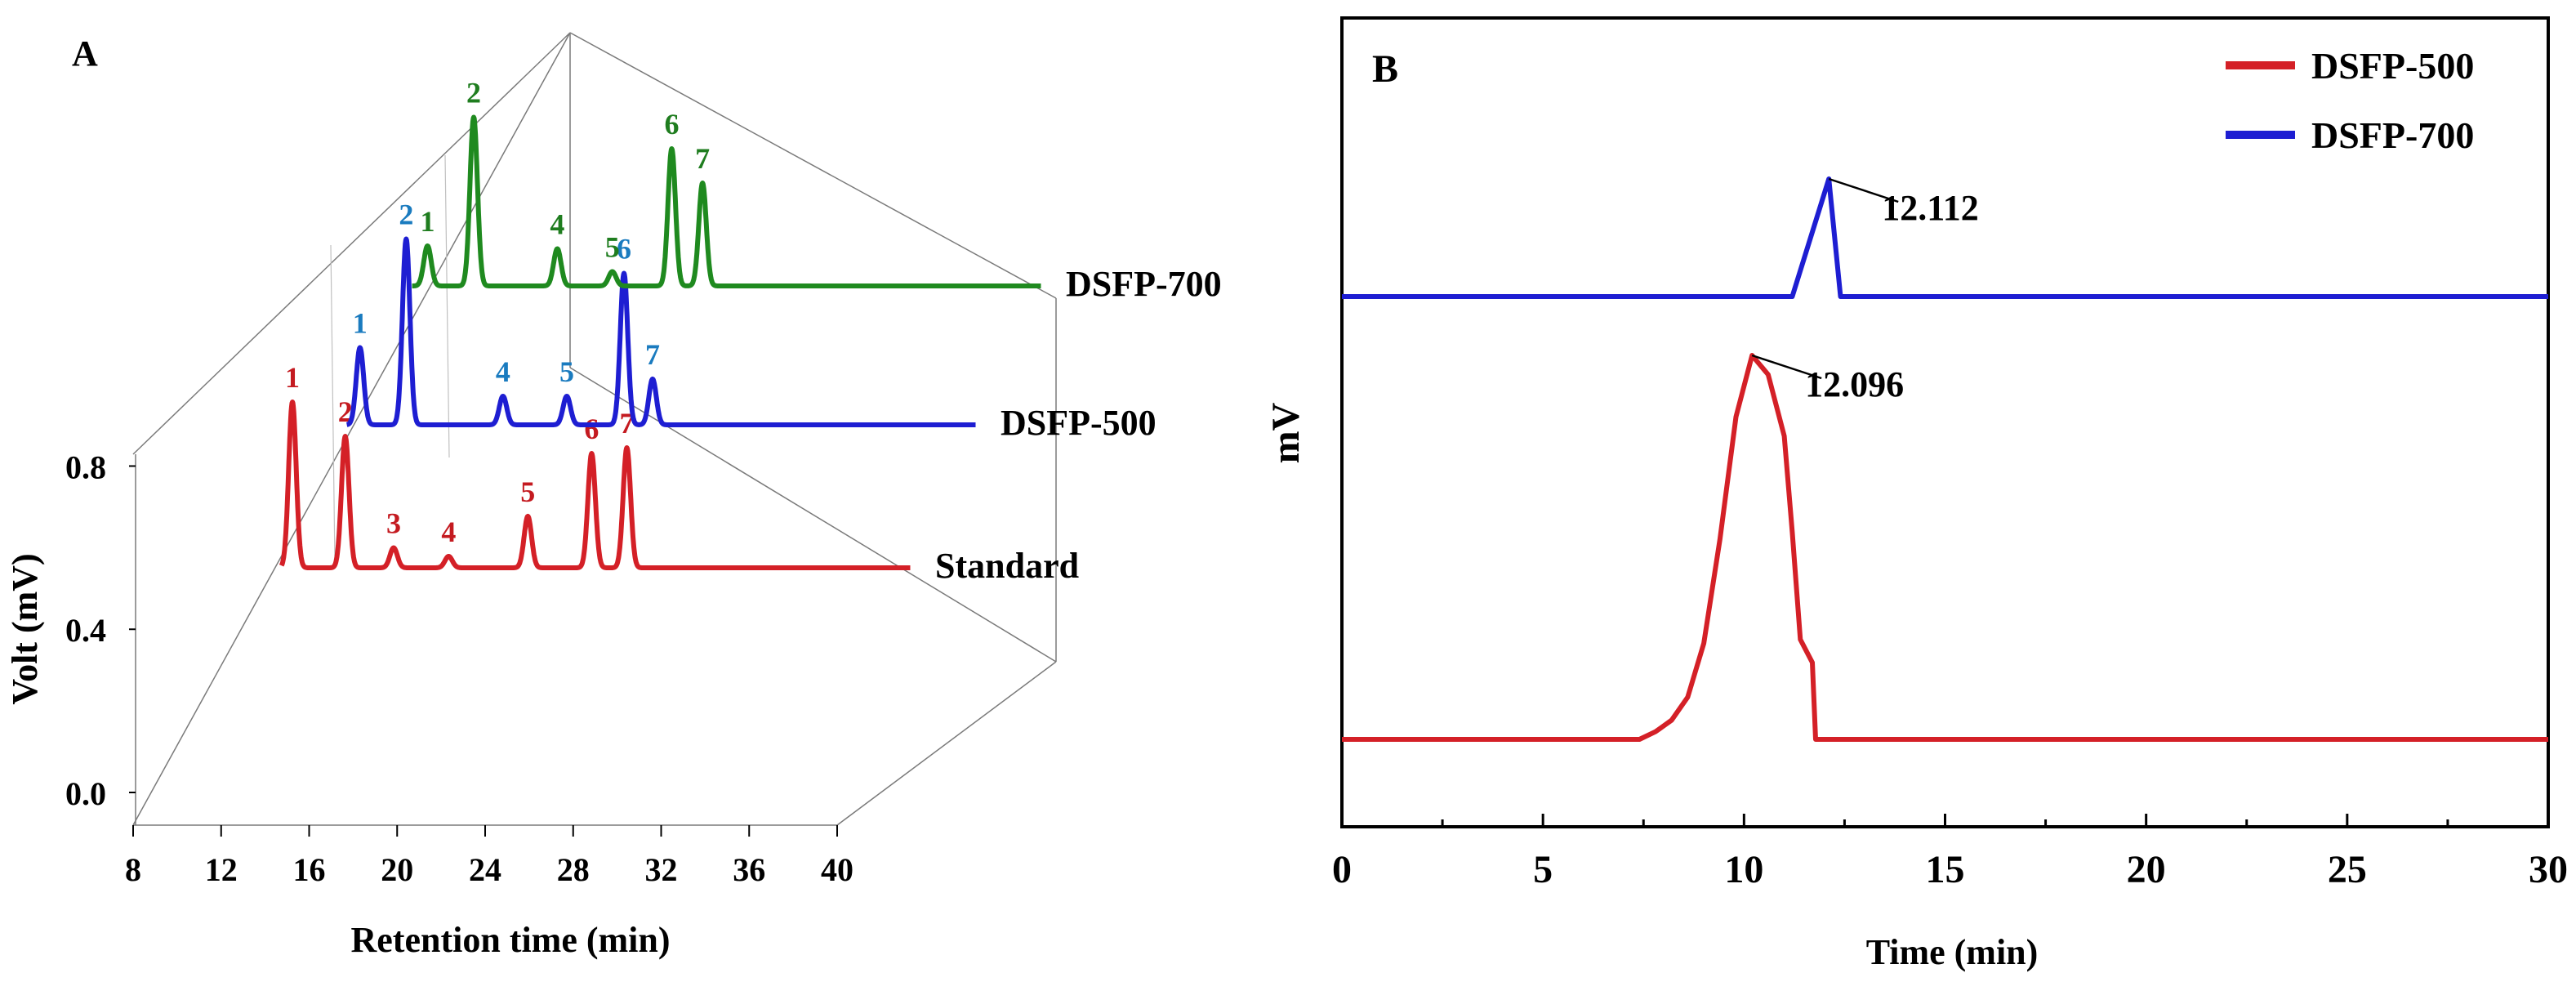 This screenshot has width=2576, height=982. Describe the element at coordinates (1286, 433) in the screenshot. I see `panel-b-y-axis-title: mV` at that location.